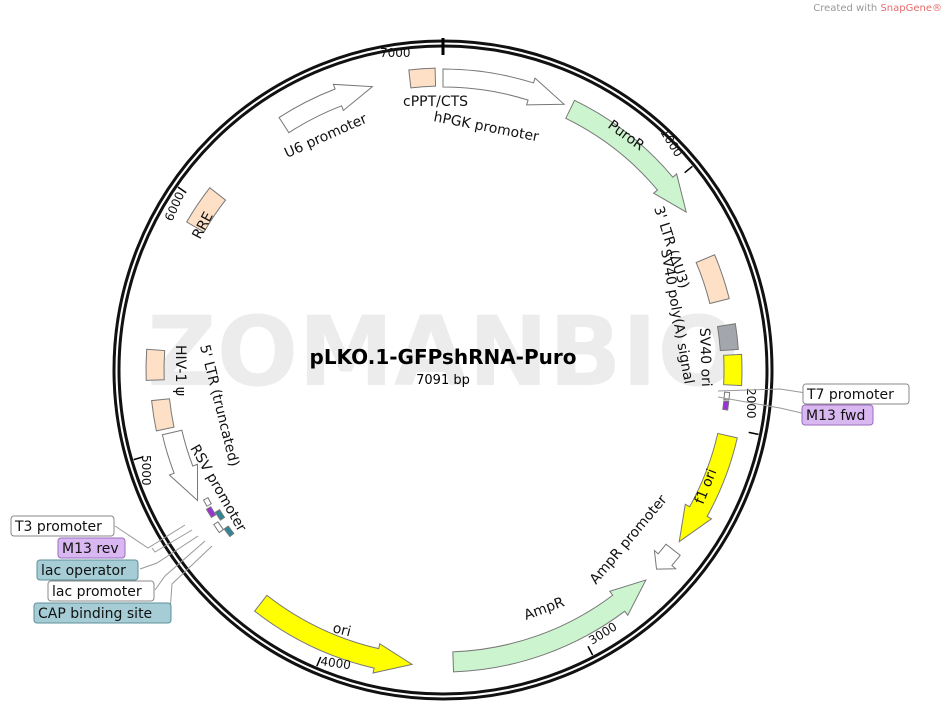  I want to click on callout-lac-promoter: lac promoter, so click(101, 591).